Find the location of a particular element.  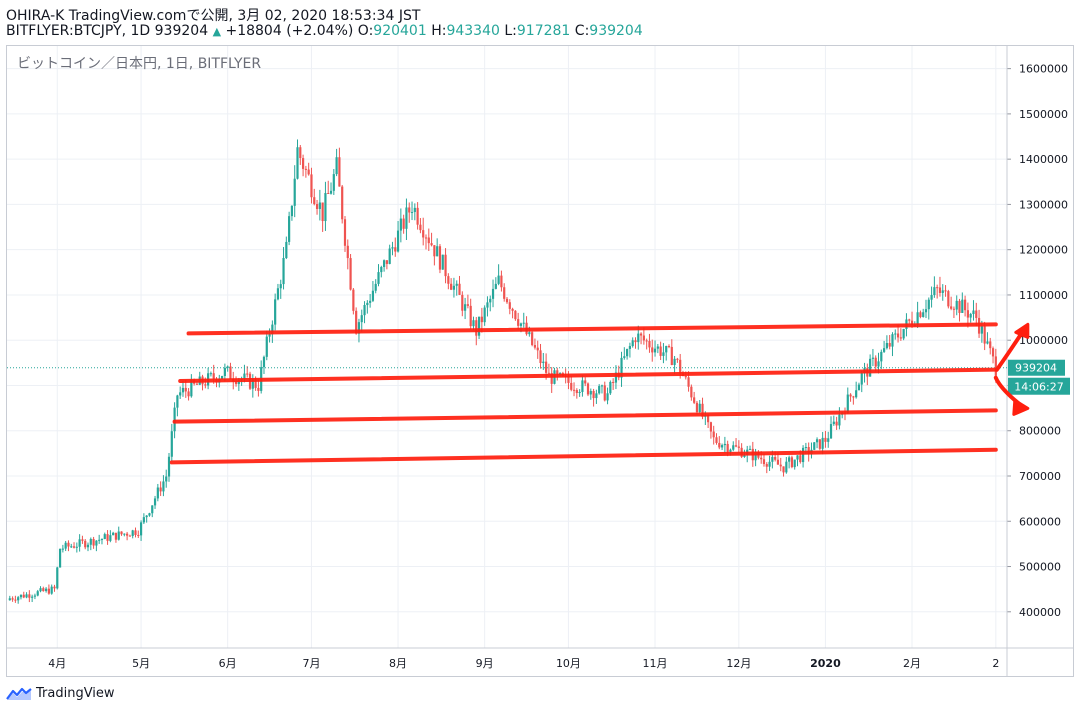

x-tick-label: 12月 is located at coordinates (738, 663).